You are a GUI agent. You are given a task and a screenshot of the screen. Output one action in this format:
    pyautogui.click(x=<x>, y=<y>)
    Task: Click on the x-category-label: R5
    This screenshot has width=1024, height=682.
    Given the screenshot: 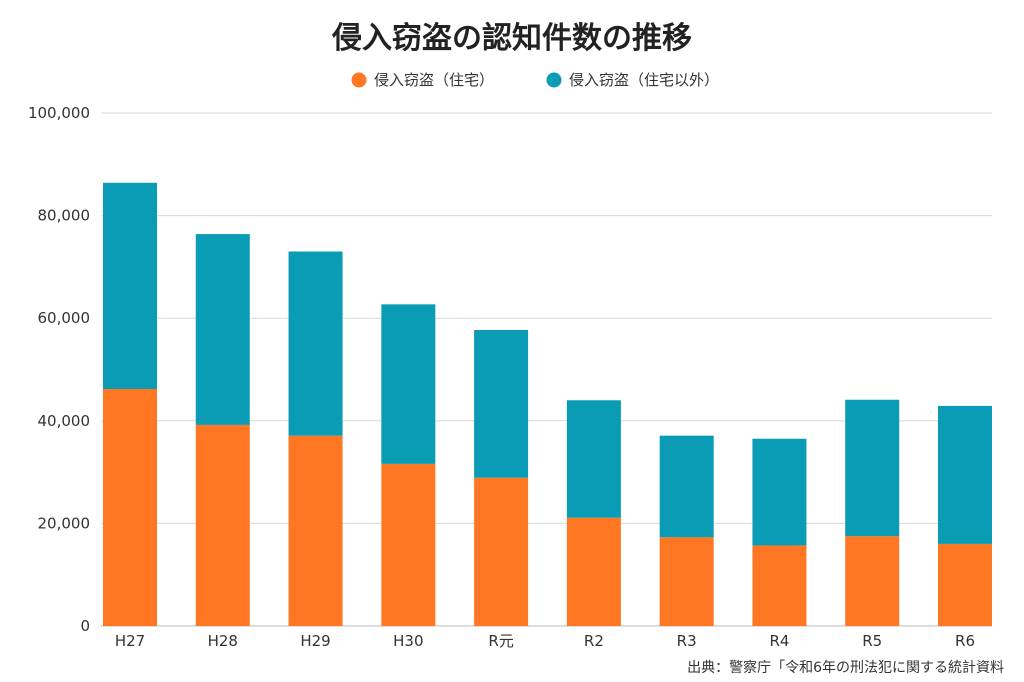 What is the action you would take?
    pyautogui.click(x=872, y=641)
    